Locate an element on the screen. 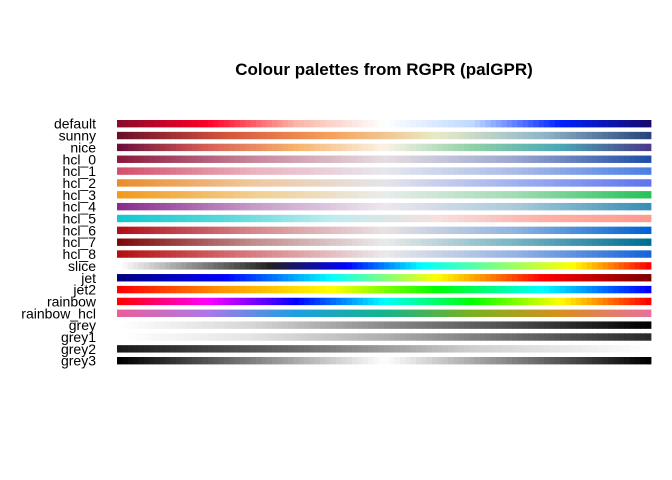 This screenshot has width=672, height=480. palette-label: jet is located at coordinates (88, 278).